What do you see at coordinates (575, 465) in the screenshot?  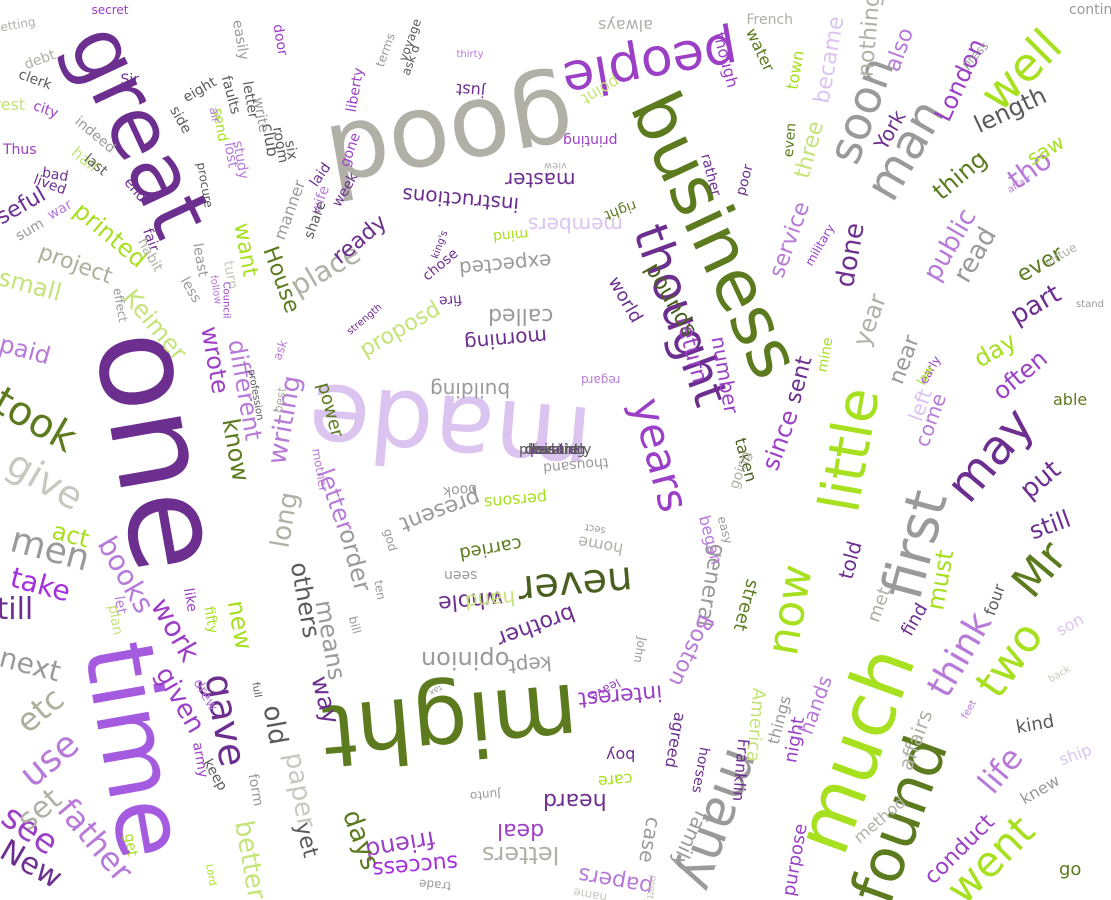 I see `word-thousand-152: thousand` at bounding box center [575, 465].